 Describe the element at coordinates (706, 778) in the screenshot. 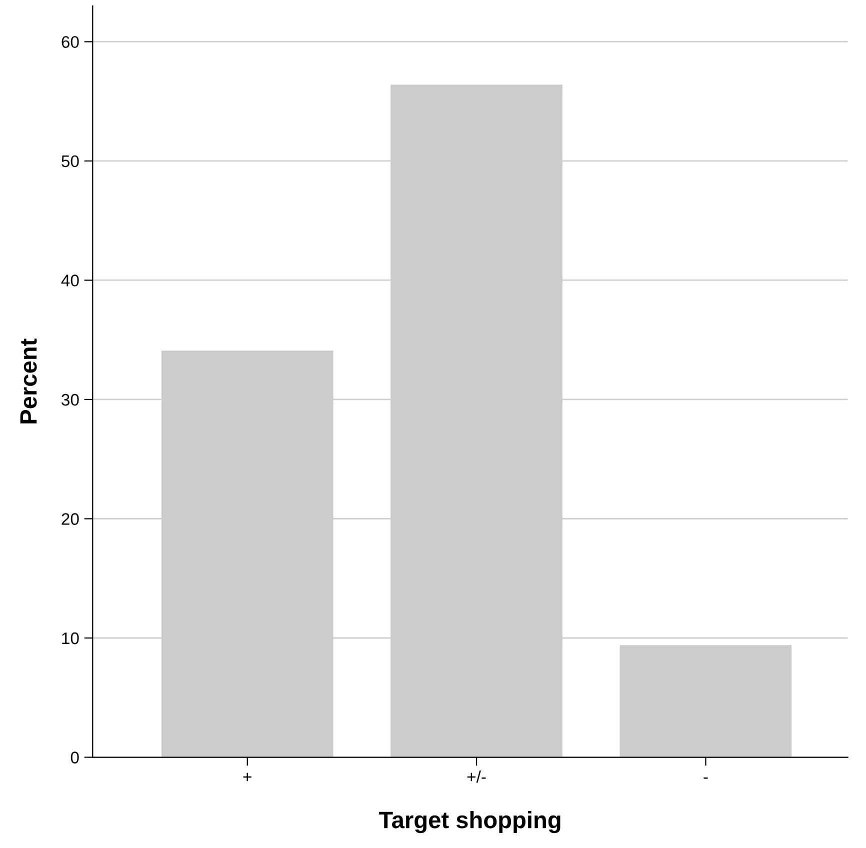

I see `x-tick-label: -` at that location.